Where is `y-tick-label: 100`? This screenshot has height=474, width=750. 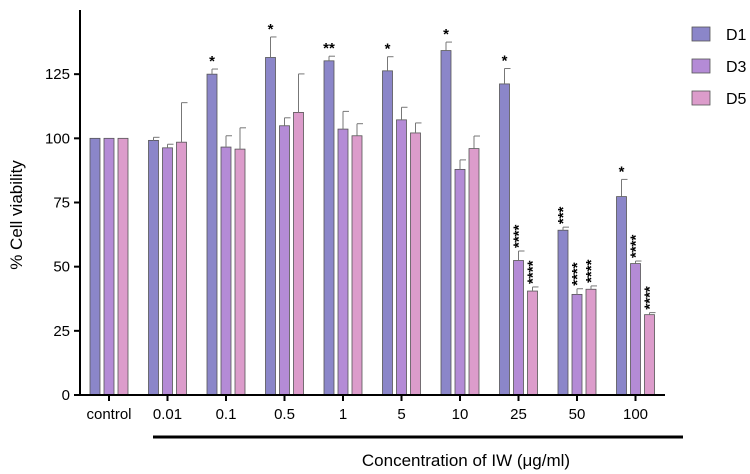
y-tick-label: 100 is located at coordinates (57, 138).